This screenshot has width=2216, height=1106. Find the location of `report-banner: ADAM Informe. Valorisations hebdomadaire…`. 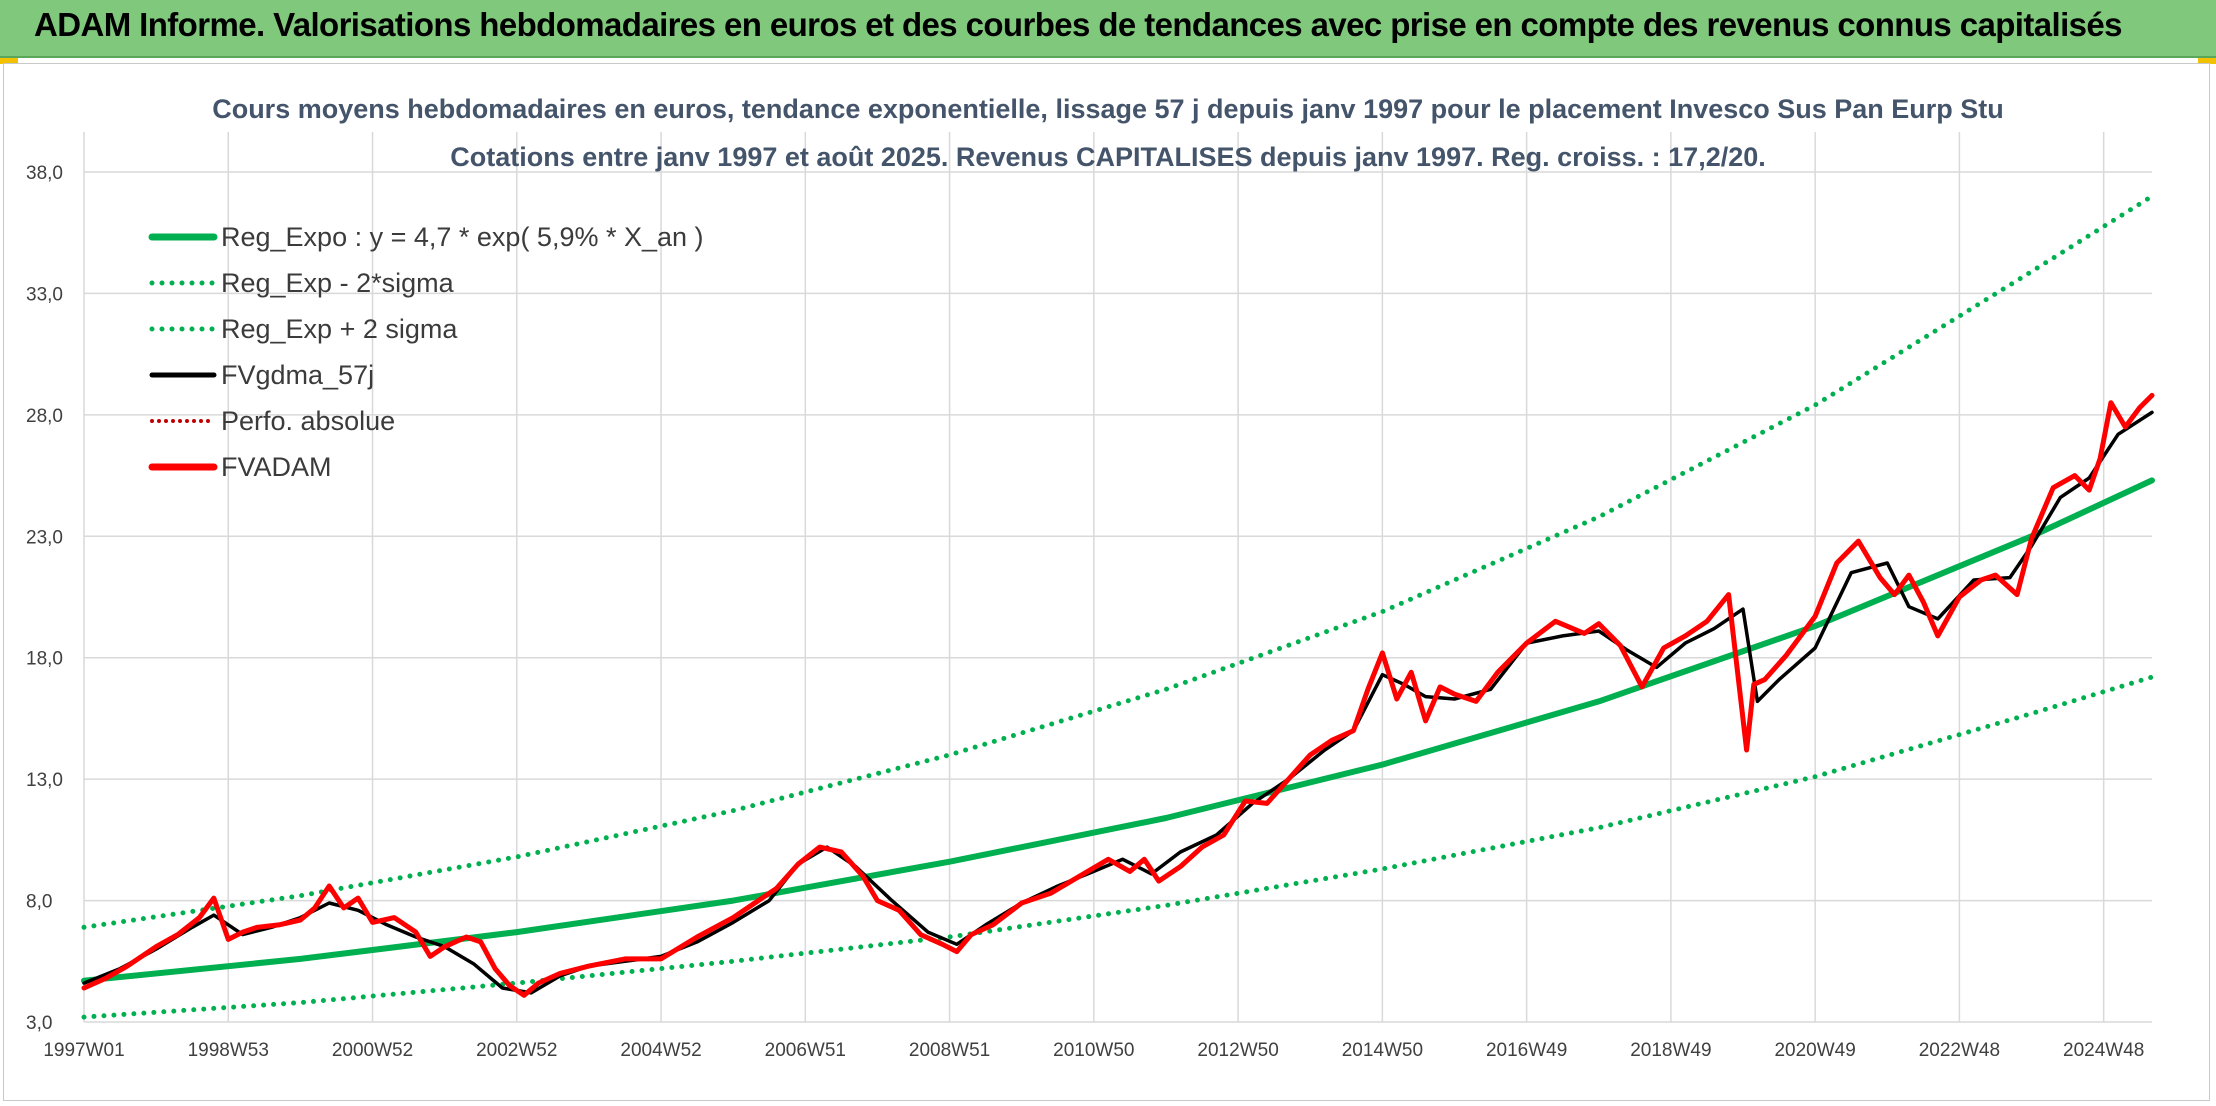

report-banner: ADAM Informe. Valorisations hebdomadaire… is located at coordinates (1108, 29).